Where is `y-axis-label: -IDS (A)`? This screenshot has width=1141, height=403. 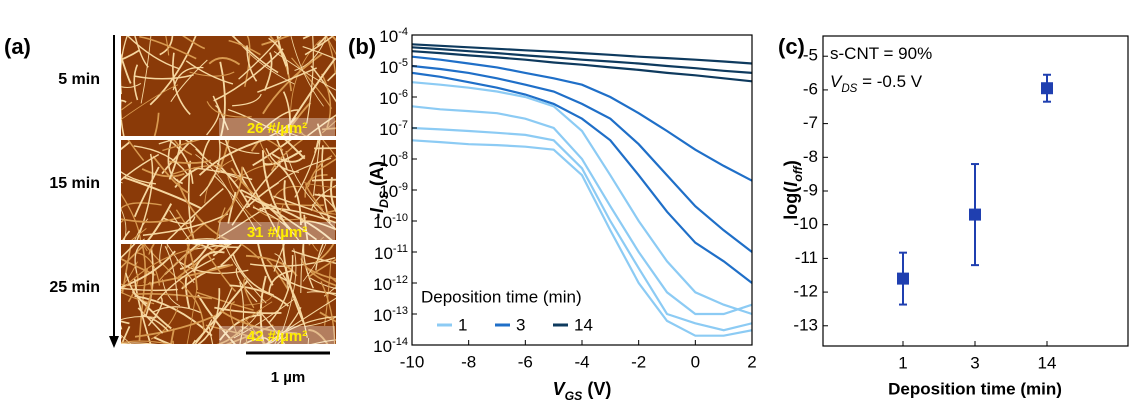 y-axis-label: -IDS (A) is located at coordinates (379, 190).